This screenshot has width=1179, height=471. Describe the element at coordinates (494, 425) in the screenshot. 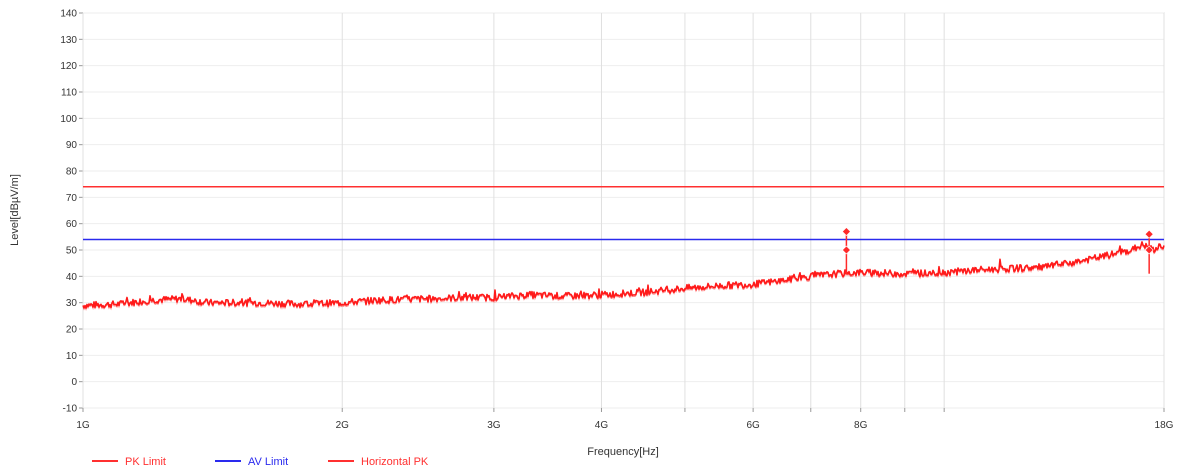

I see `x-tick-label: 3G` at that location.